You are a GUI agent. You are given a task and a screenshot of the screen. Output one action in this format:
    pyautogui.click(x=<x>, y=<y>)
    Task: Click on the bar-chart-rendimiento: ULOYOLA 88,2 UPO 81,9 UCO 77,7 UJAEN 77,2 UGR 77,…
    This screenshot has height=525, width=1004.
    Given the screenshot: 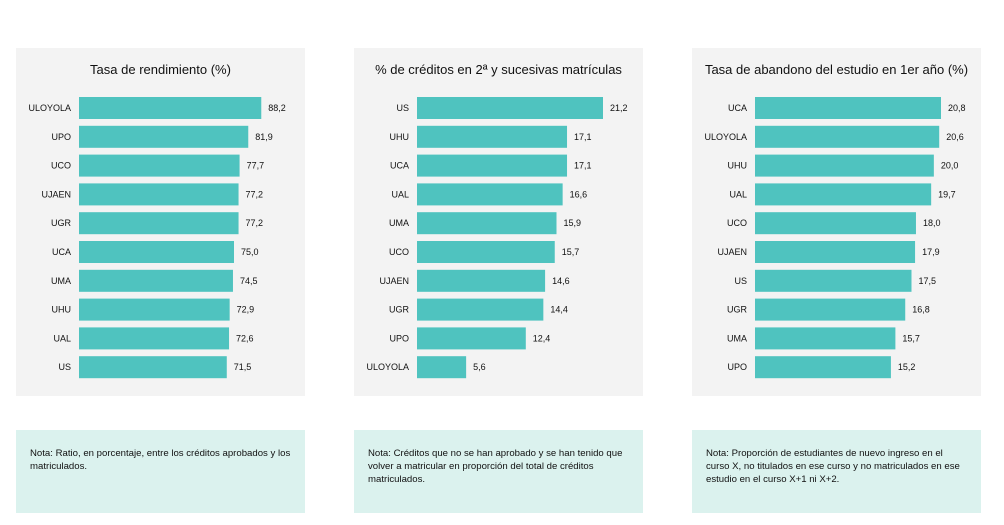 What is the action you would take?
    pyautogui.click(x=157, y=238)
    